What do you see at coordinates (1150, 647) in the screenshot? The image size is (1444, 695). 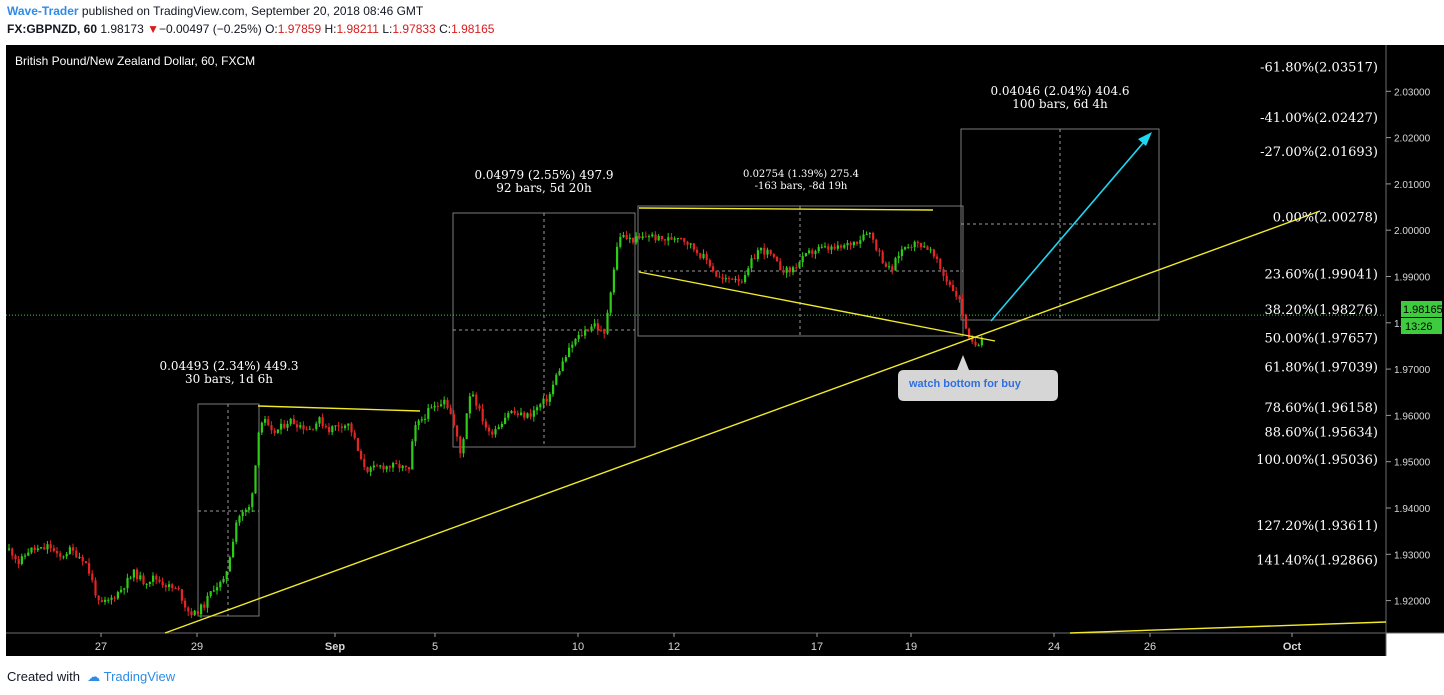 I see `x-tick-label: 26` at bounding box center [1150, 647].